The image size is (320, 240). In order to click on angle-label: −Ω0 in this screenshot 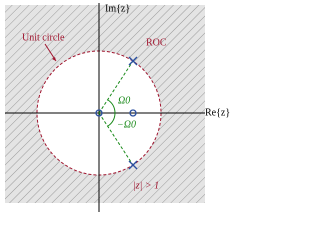, I will do `click(126, 124)`.